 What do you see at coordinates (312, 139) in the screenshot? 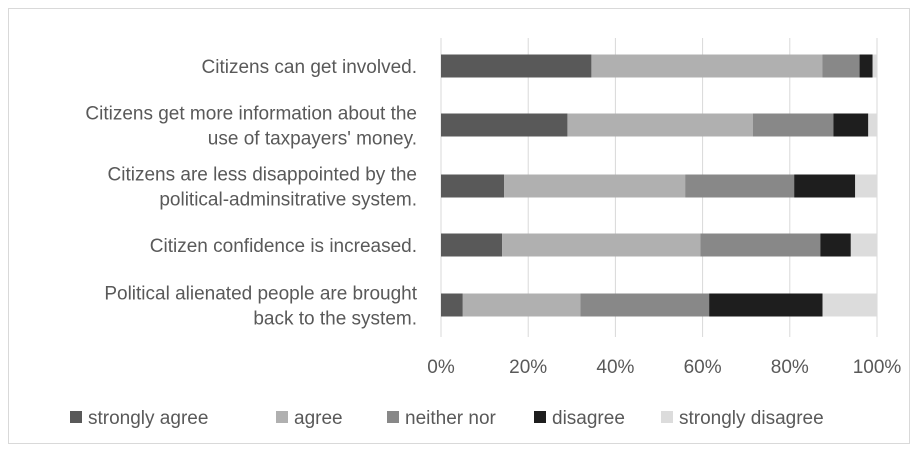
I see `category-label: use of taxpayers' money.` at bounding box center [312, 139].